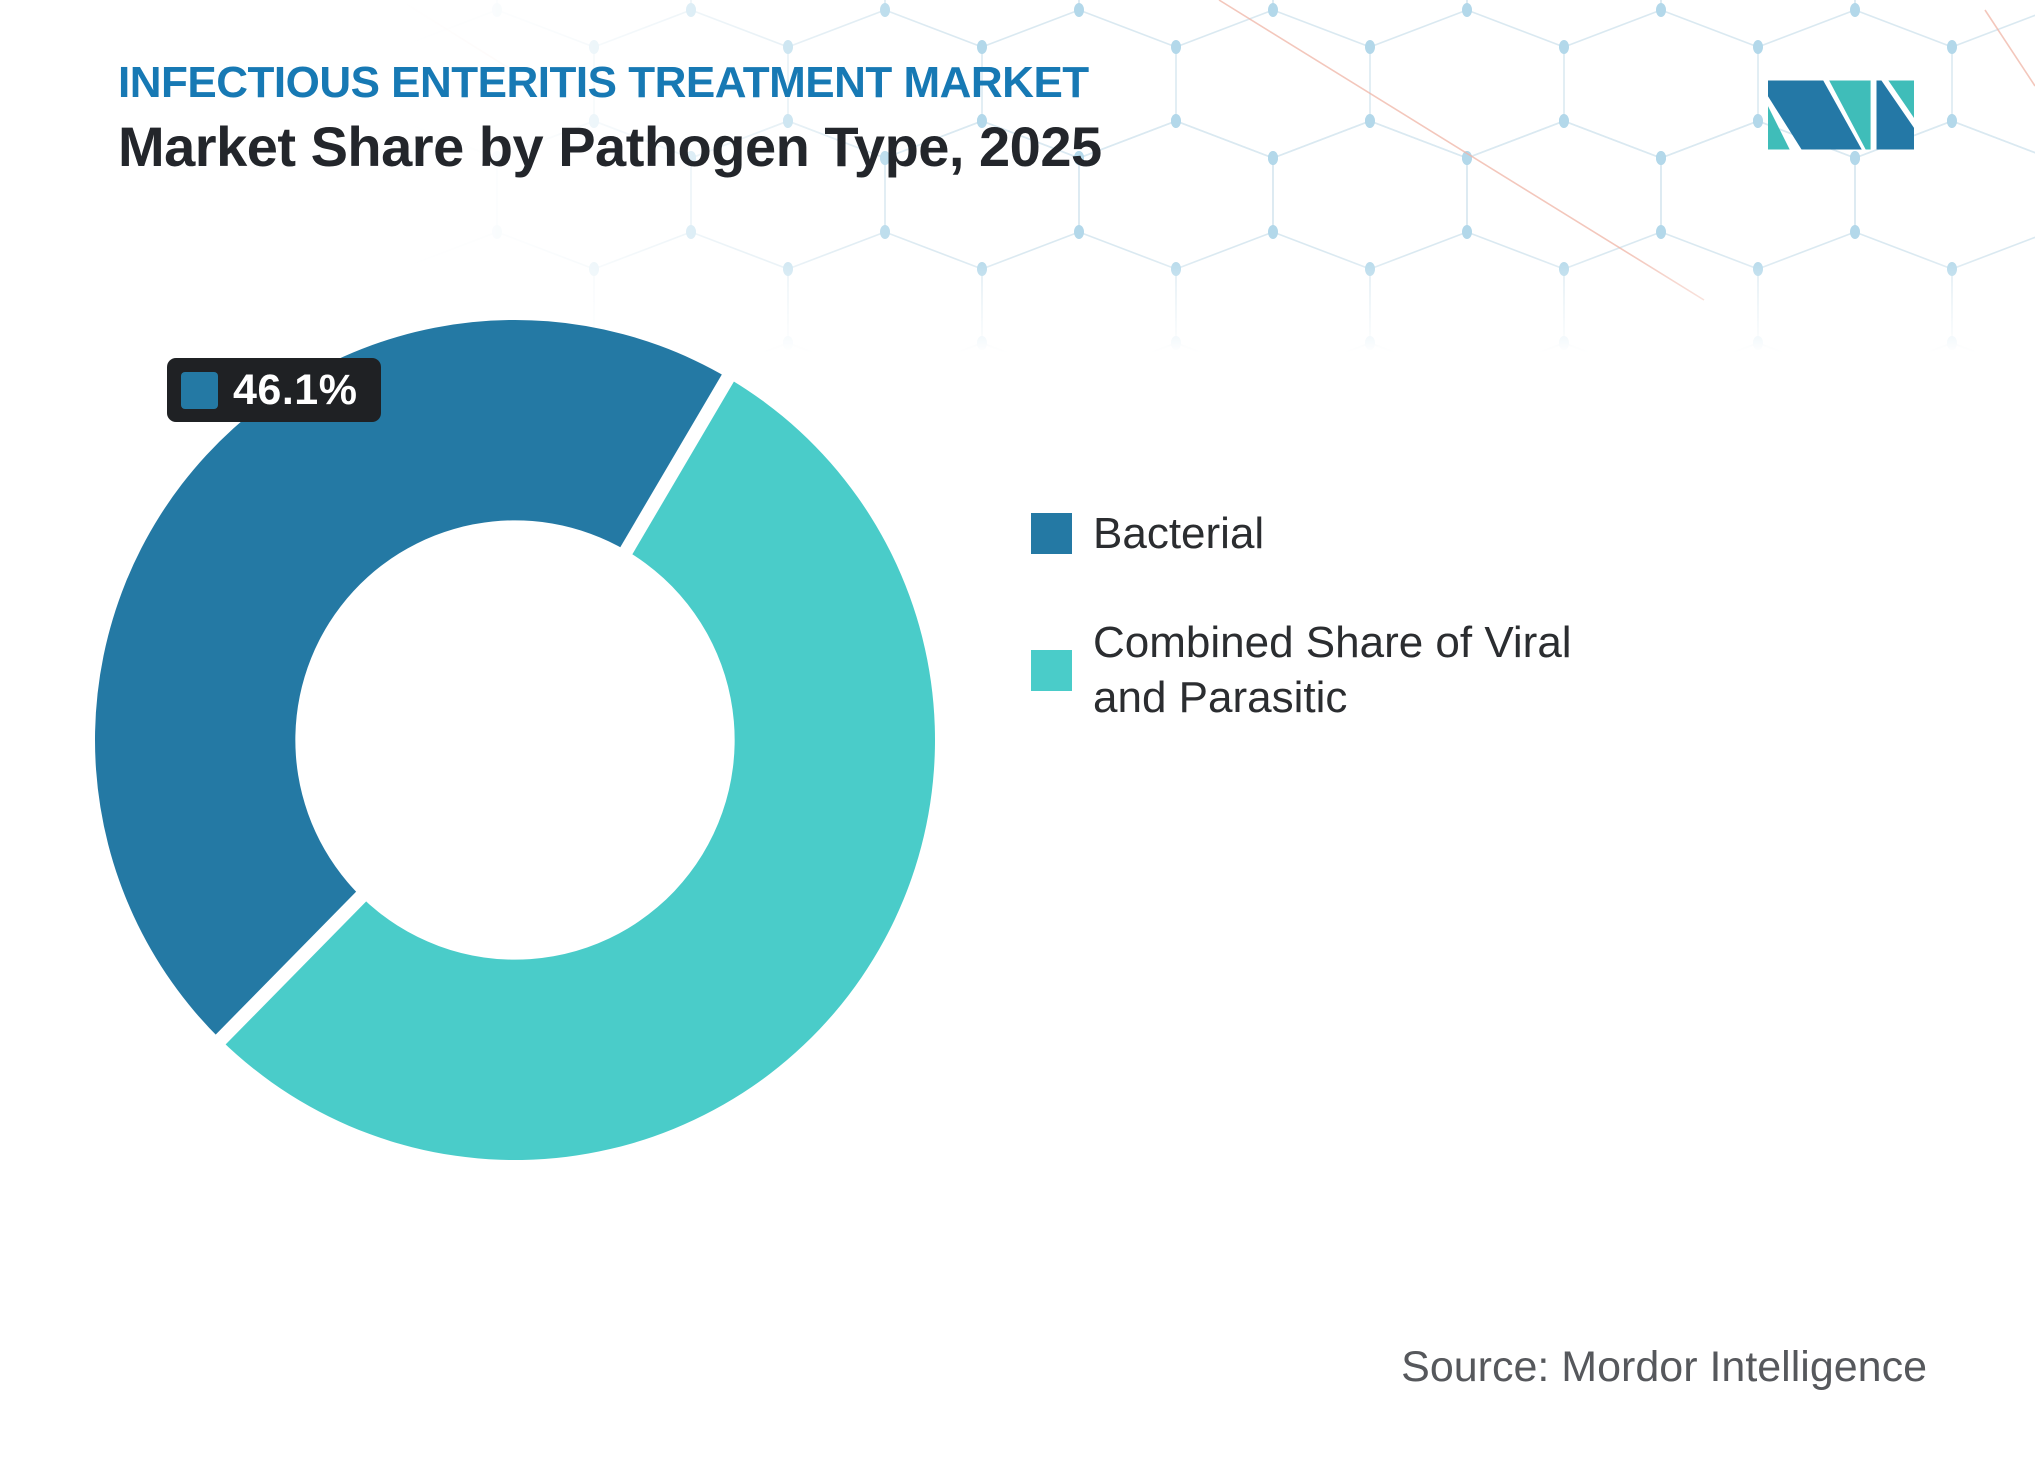 The height and width of the screenshot is (1480, 2035). Describe the element at coordinates (1051, 670) in the screenshot. I see `legend-swatch-viral-parasitic` at that location.